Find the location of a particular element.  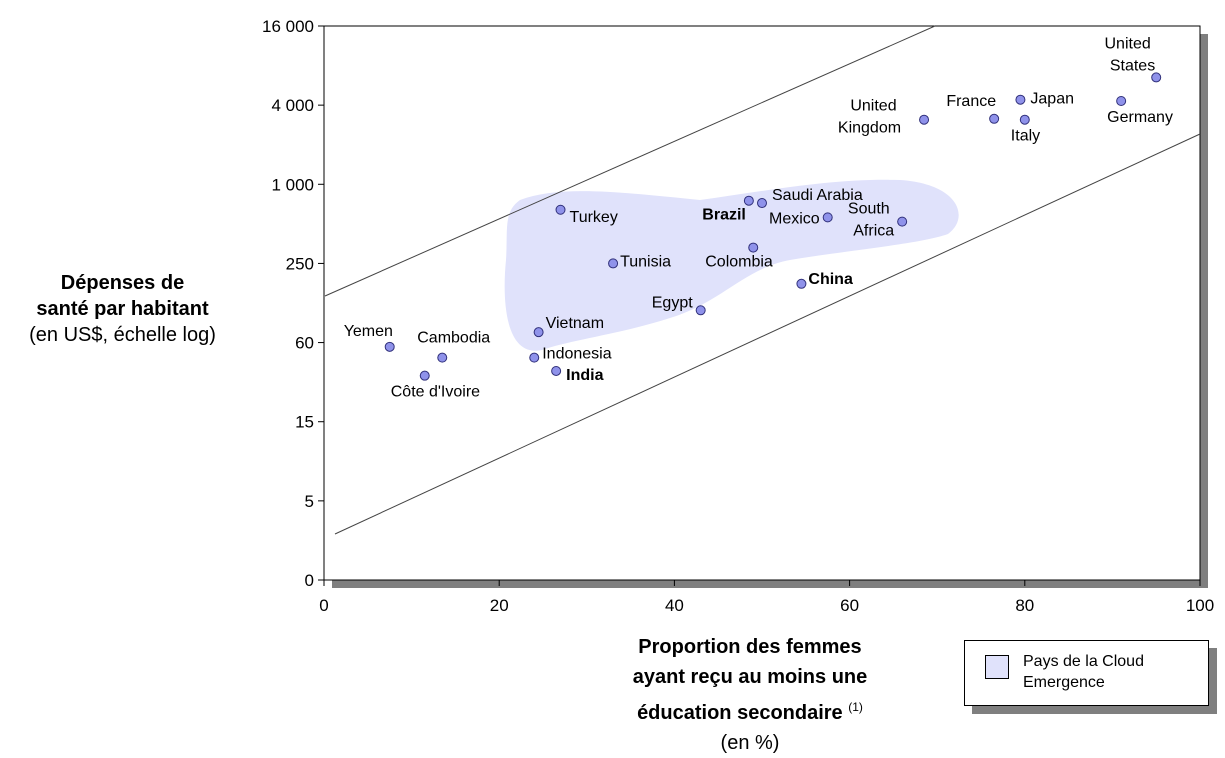

data-point-label: Saudi Arabia is located at coordinates (817, 195).